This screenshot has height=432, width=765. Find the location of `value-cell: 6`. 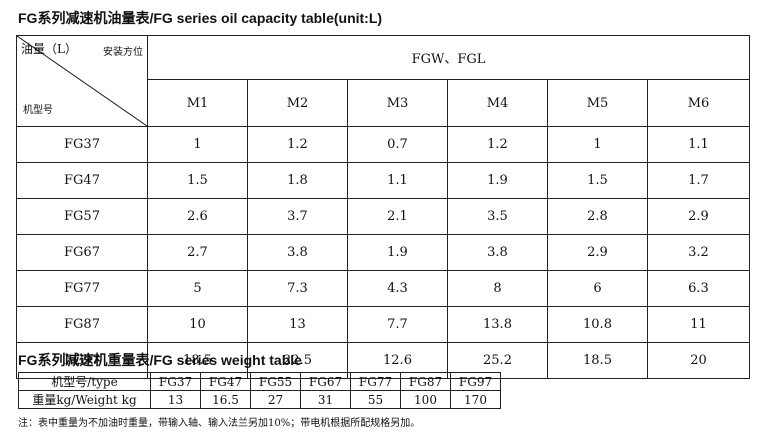

value-cell: 6 is located at coordinates (597, 288).